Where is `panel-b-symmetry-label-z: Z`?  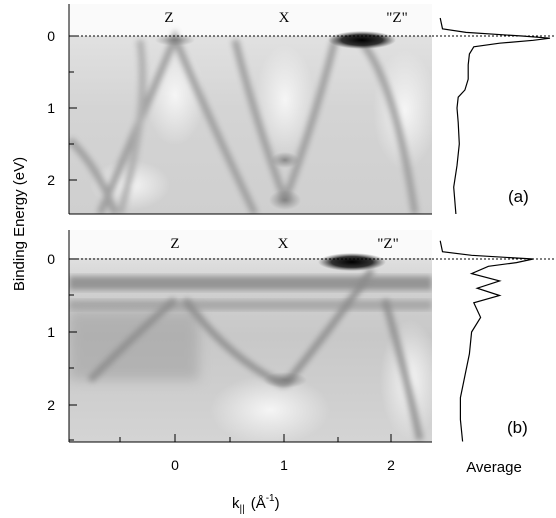 panel-b-symmetry-label-z: Z is located at coordinates (174, 244).